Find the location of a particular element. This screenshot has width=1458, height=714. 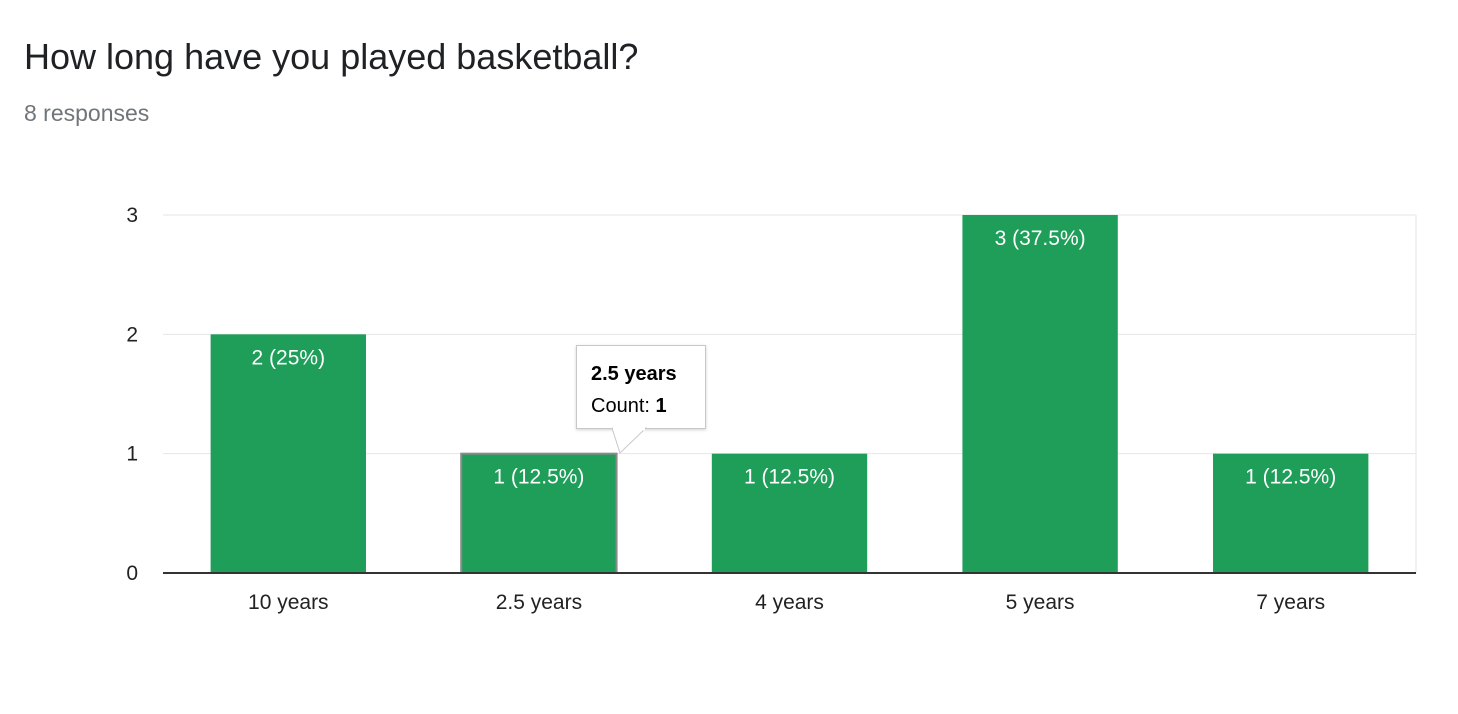

y-tick-label: 1 is located at coordinates (132, 454).